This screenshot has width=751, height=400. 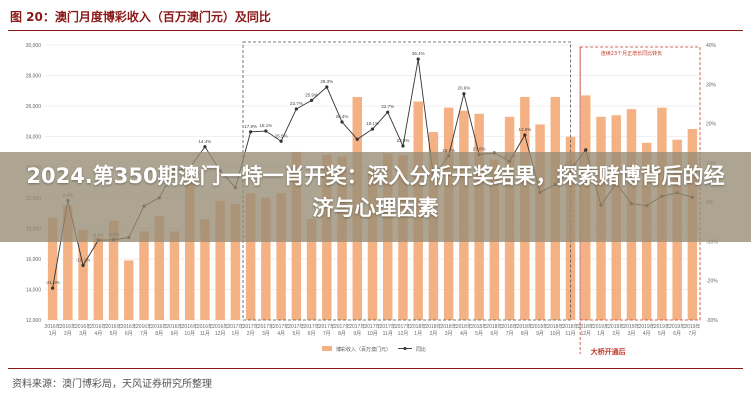 What do you see at coordinates (34, 290) in the screenshot?
I see `y-left-tick-label: 14,000` at bounding box center [34, 290].